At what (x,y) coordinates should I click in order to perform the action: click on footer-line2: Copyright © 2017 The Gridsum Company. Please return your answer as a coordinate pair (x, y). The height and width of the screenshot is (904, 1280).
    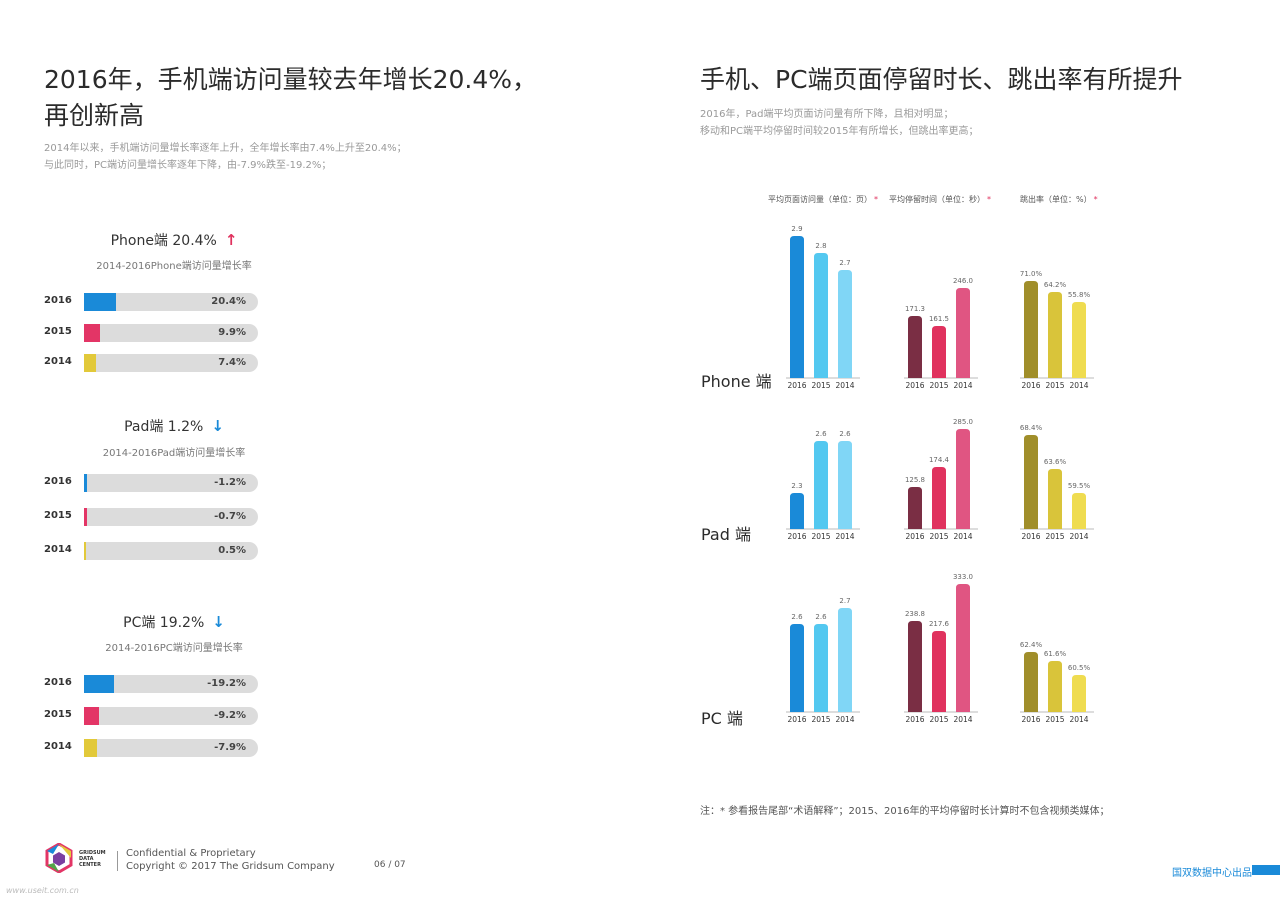
    Looking at the image, I should click on (230, 866).